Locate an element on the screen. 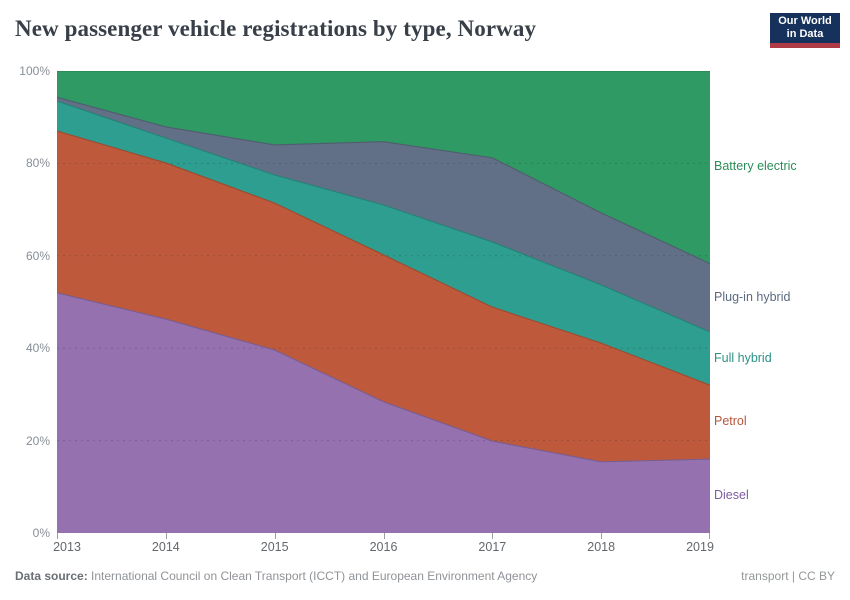  x-axis-label-2016: 2016 is located at coordinates (383, 547).